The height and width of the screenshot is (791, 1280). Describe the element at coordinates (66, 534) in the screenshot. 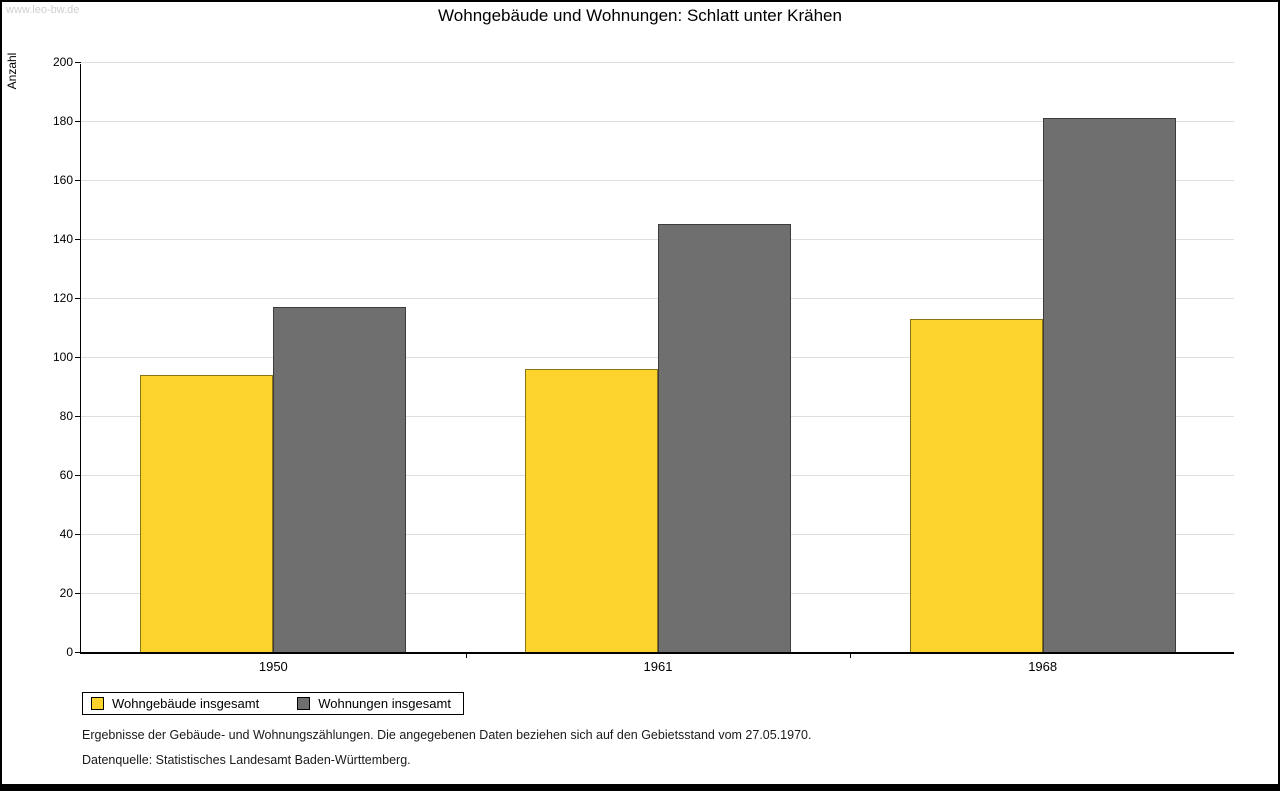

I see `y-tick-label: 40` at that location.